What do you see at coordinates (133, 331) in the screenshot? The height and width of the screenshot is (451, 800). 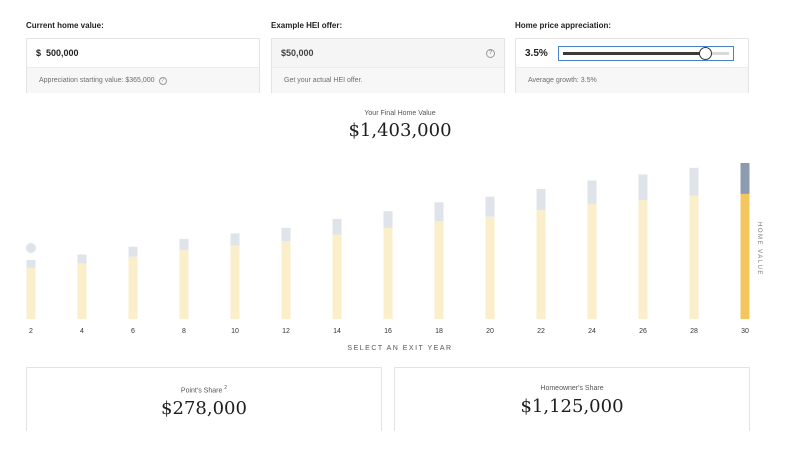 I see `year-tick-6: 6` at bounding box center [133, 331].